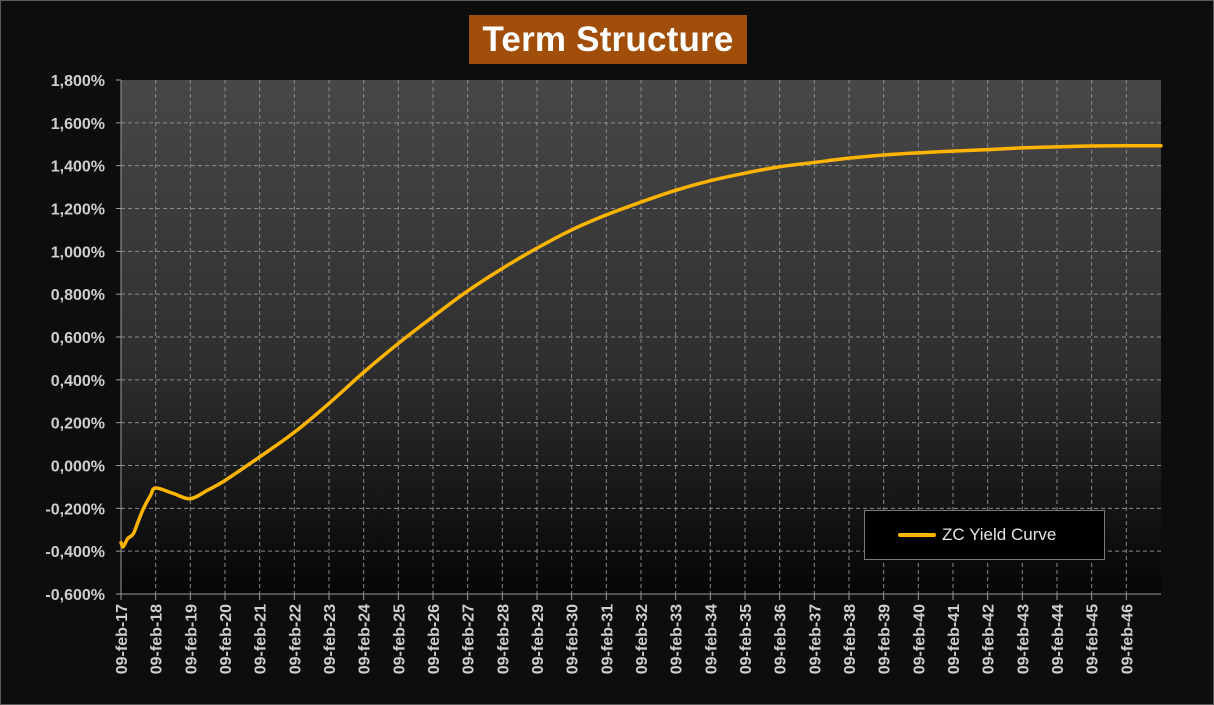  I want to click on x-tick-label: 09-feb-19, so click(191, 639).